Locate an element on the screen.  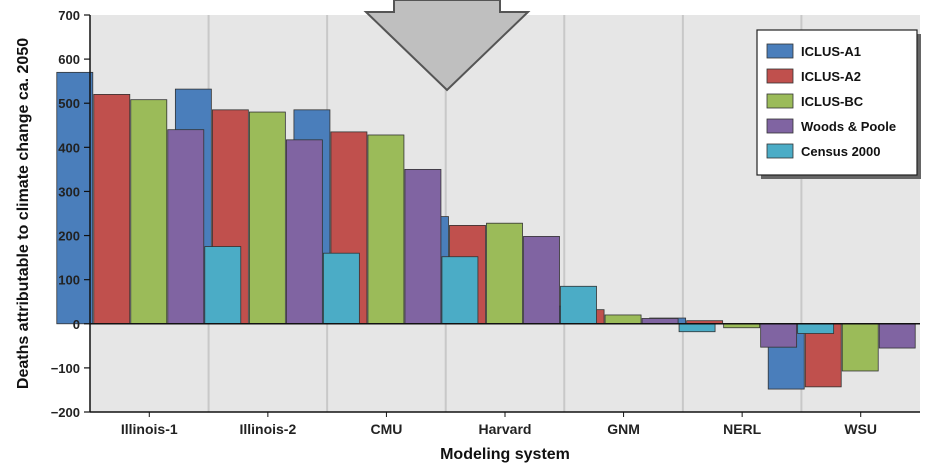
y-tick-label: 500 is located at coordinates (69, 103).